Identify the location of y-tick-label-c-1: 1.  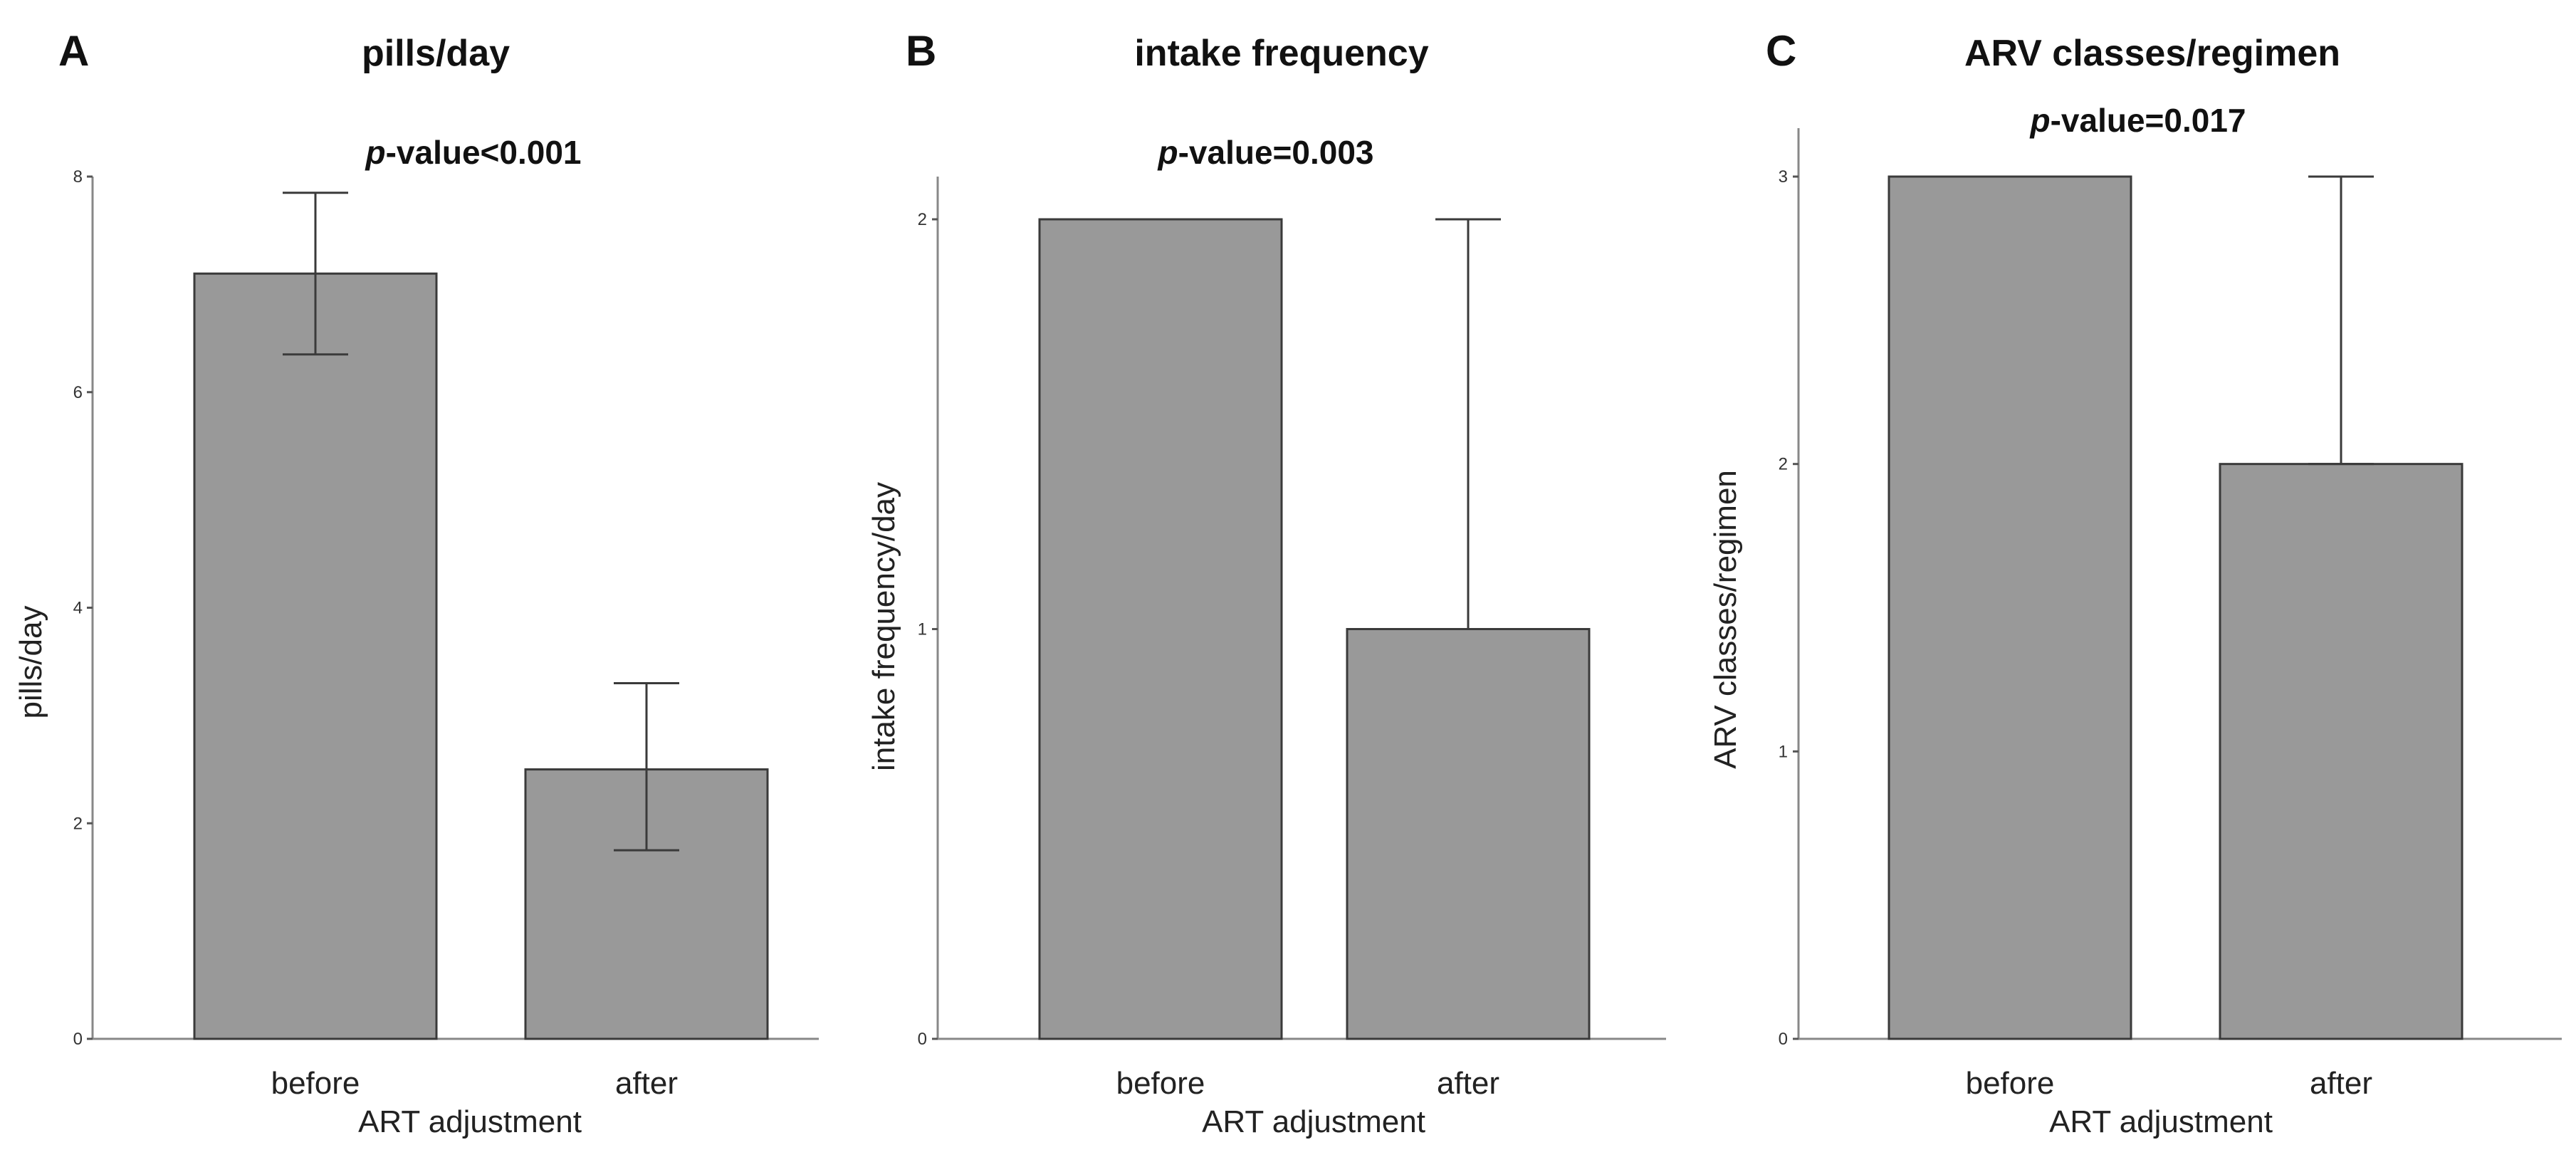
(1783, 751).